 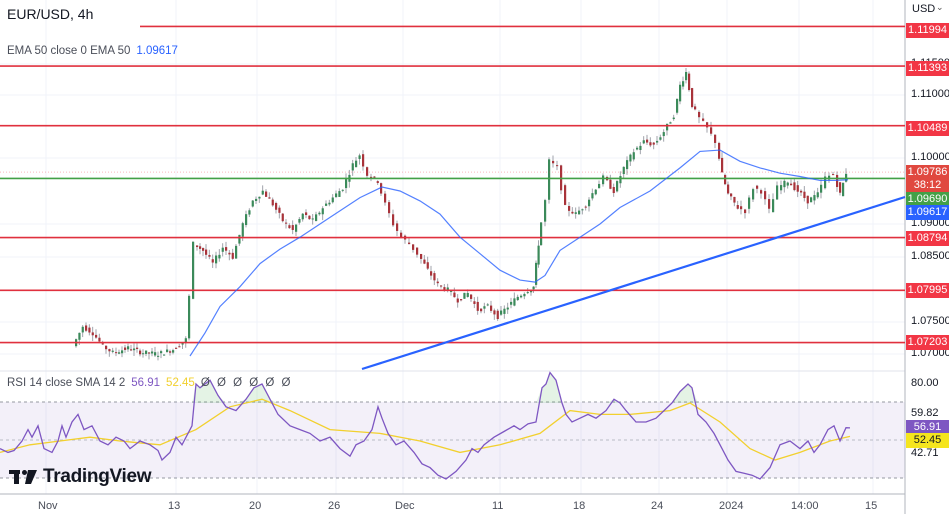 What do you see at coordinates (97, 476) in the screenshot?
I see `logo-text: TradingView` at bounding box center [97, 476].